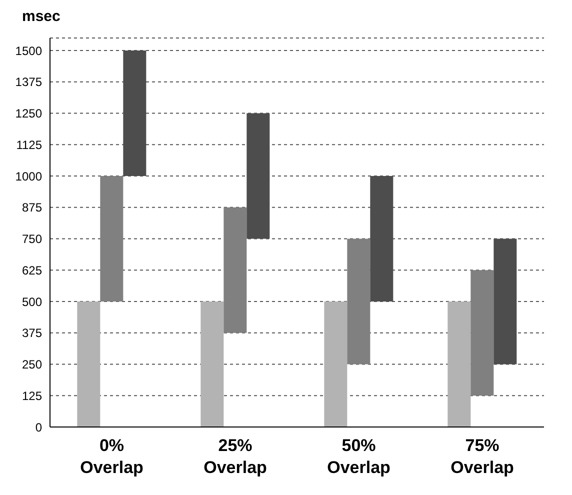 The width and height of the screenshot is (572, 495). I want to click on y-tick-label: 1000, so click(28, 176).